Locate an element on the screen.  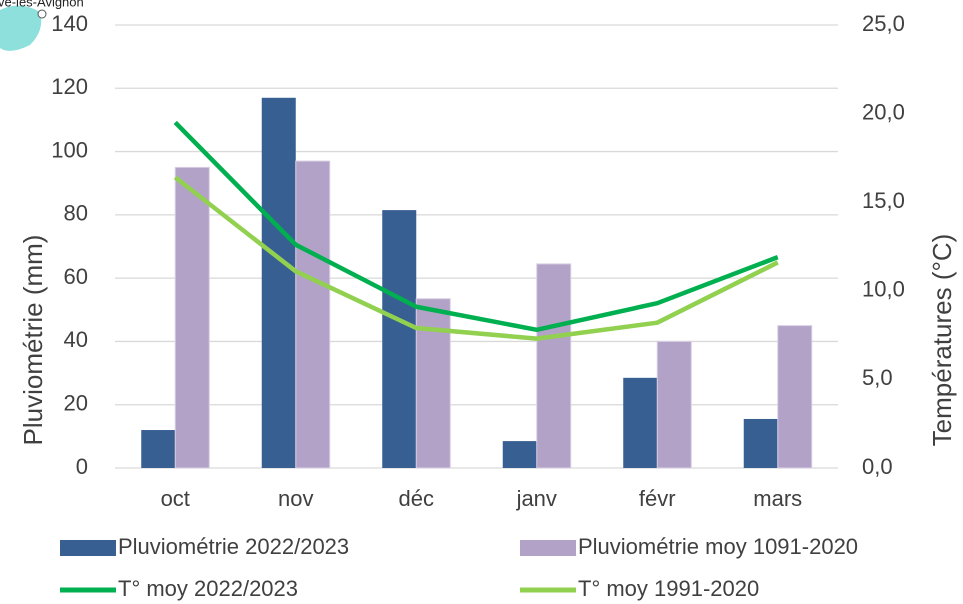
map-blob is located at coordinates (21, 28).